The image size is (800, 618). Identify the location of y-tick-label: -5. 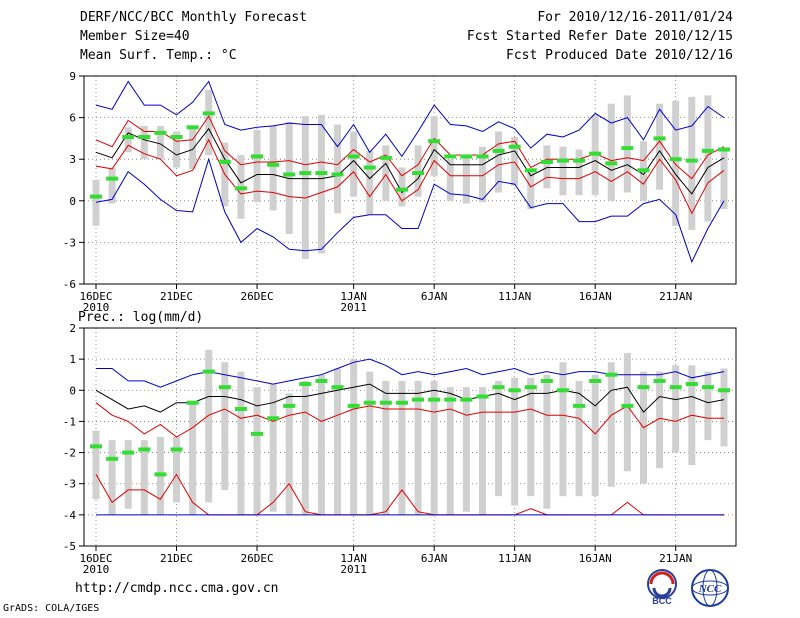
(69, 546).